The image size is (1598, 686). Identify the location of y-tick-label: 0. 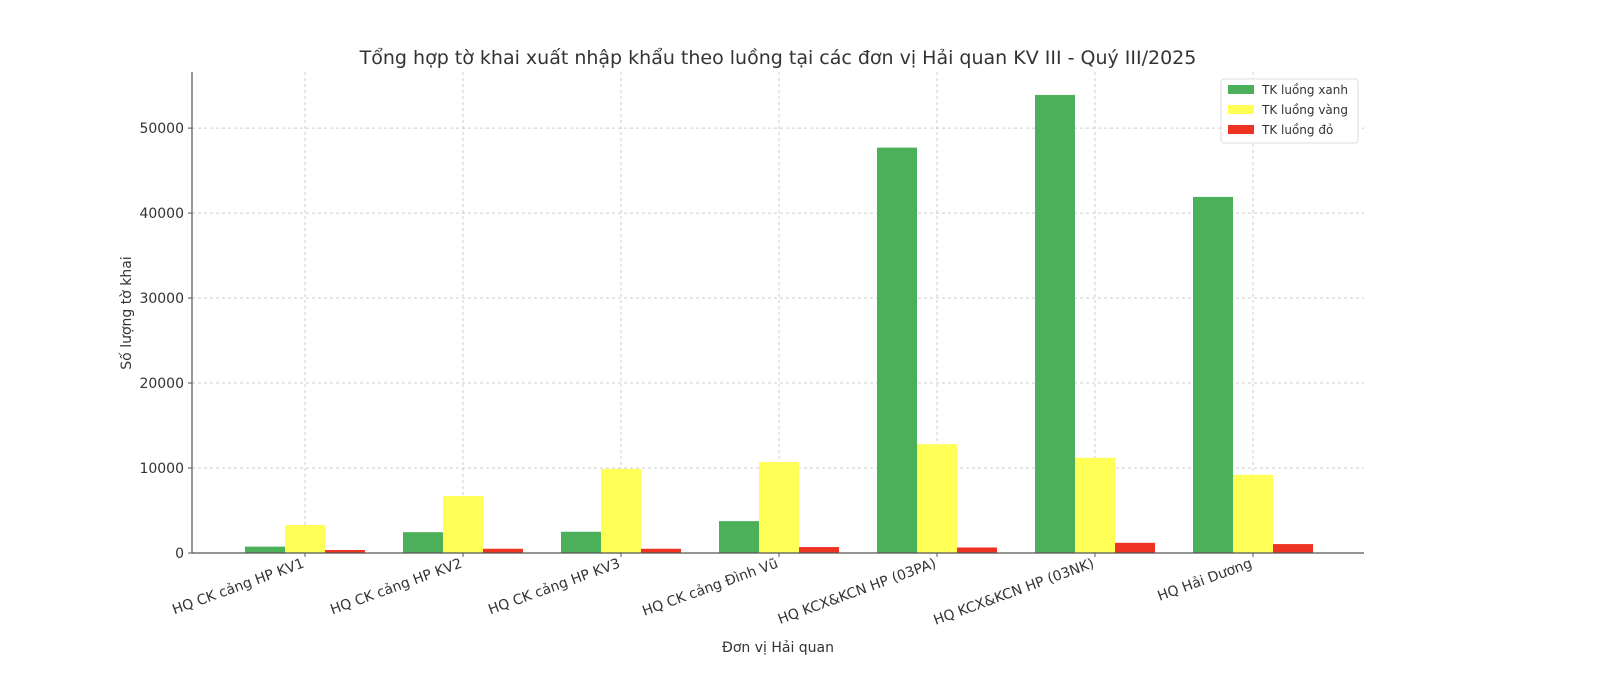
(179, 554).